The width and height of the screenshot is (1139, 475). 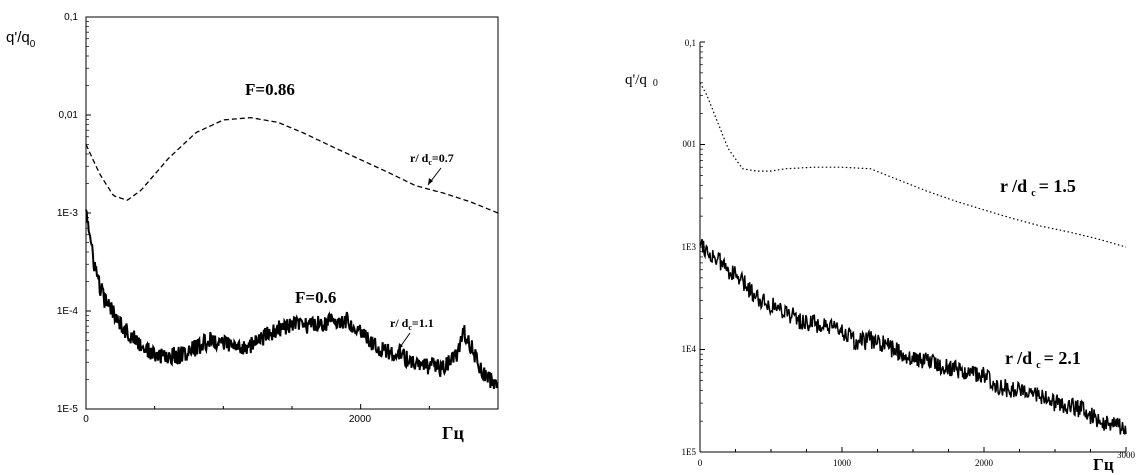 I want to click on left-ytick-label-1e-4: 1E-4, so click(x=68, y=311).